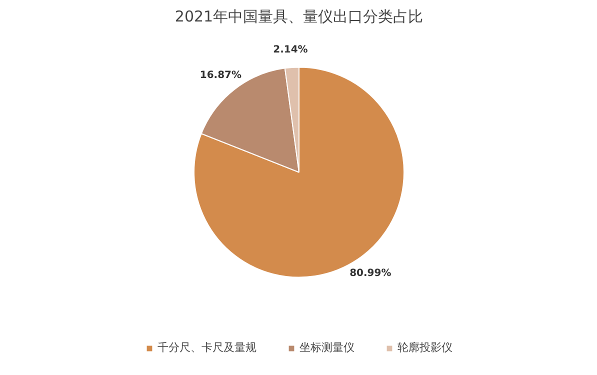 Image resolution: width=597 pixels, height=375 pixels. Describe the element at coordinates (327, 347) in the screenshot. I see `legend-label: 坐标测量仪` at that location.